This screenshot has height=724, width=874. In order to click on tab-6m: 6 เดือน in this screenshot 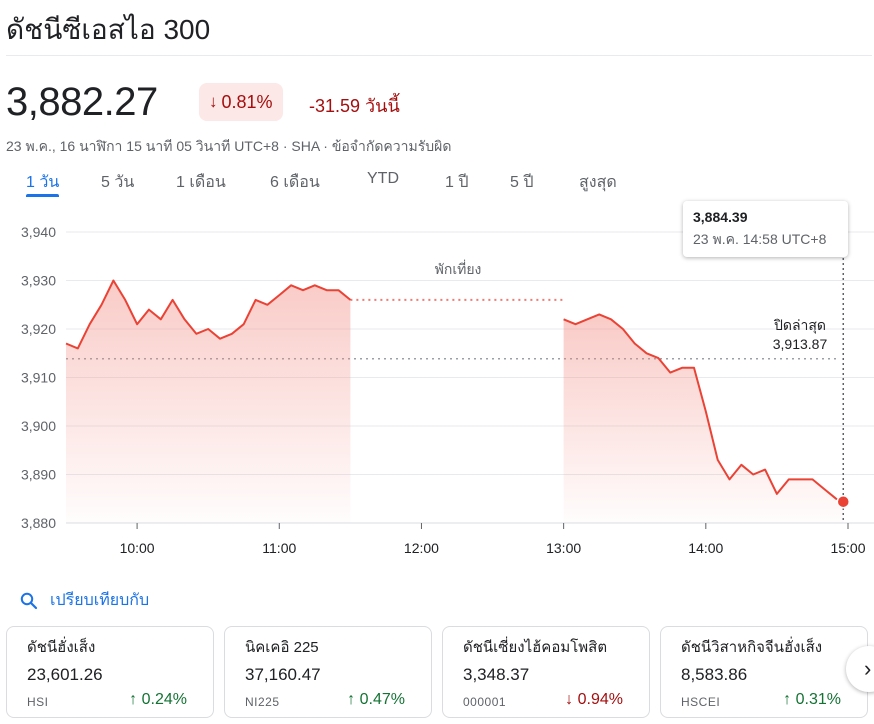, I will do `click(295, 182)`.